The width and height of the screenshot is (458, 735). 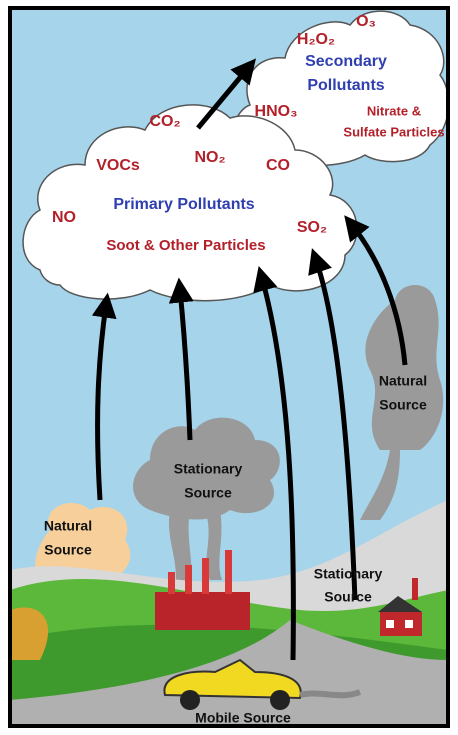 I want to click on pollutant: CO, so click(x=278, y=165).